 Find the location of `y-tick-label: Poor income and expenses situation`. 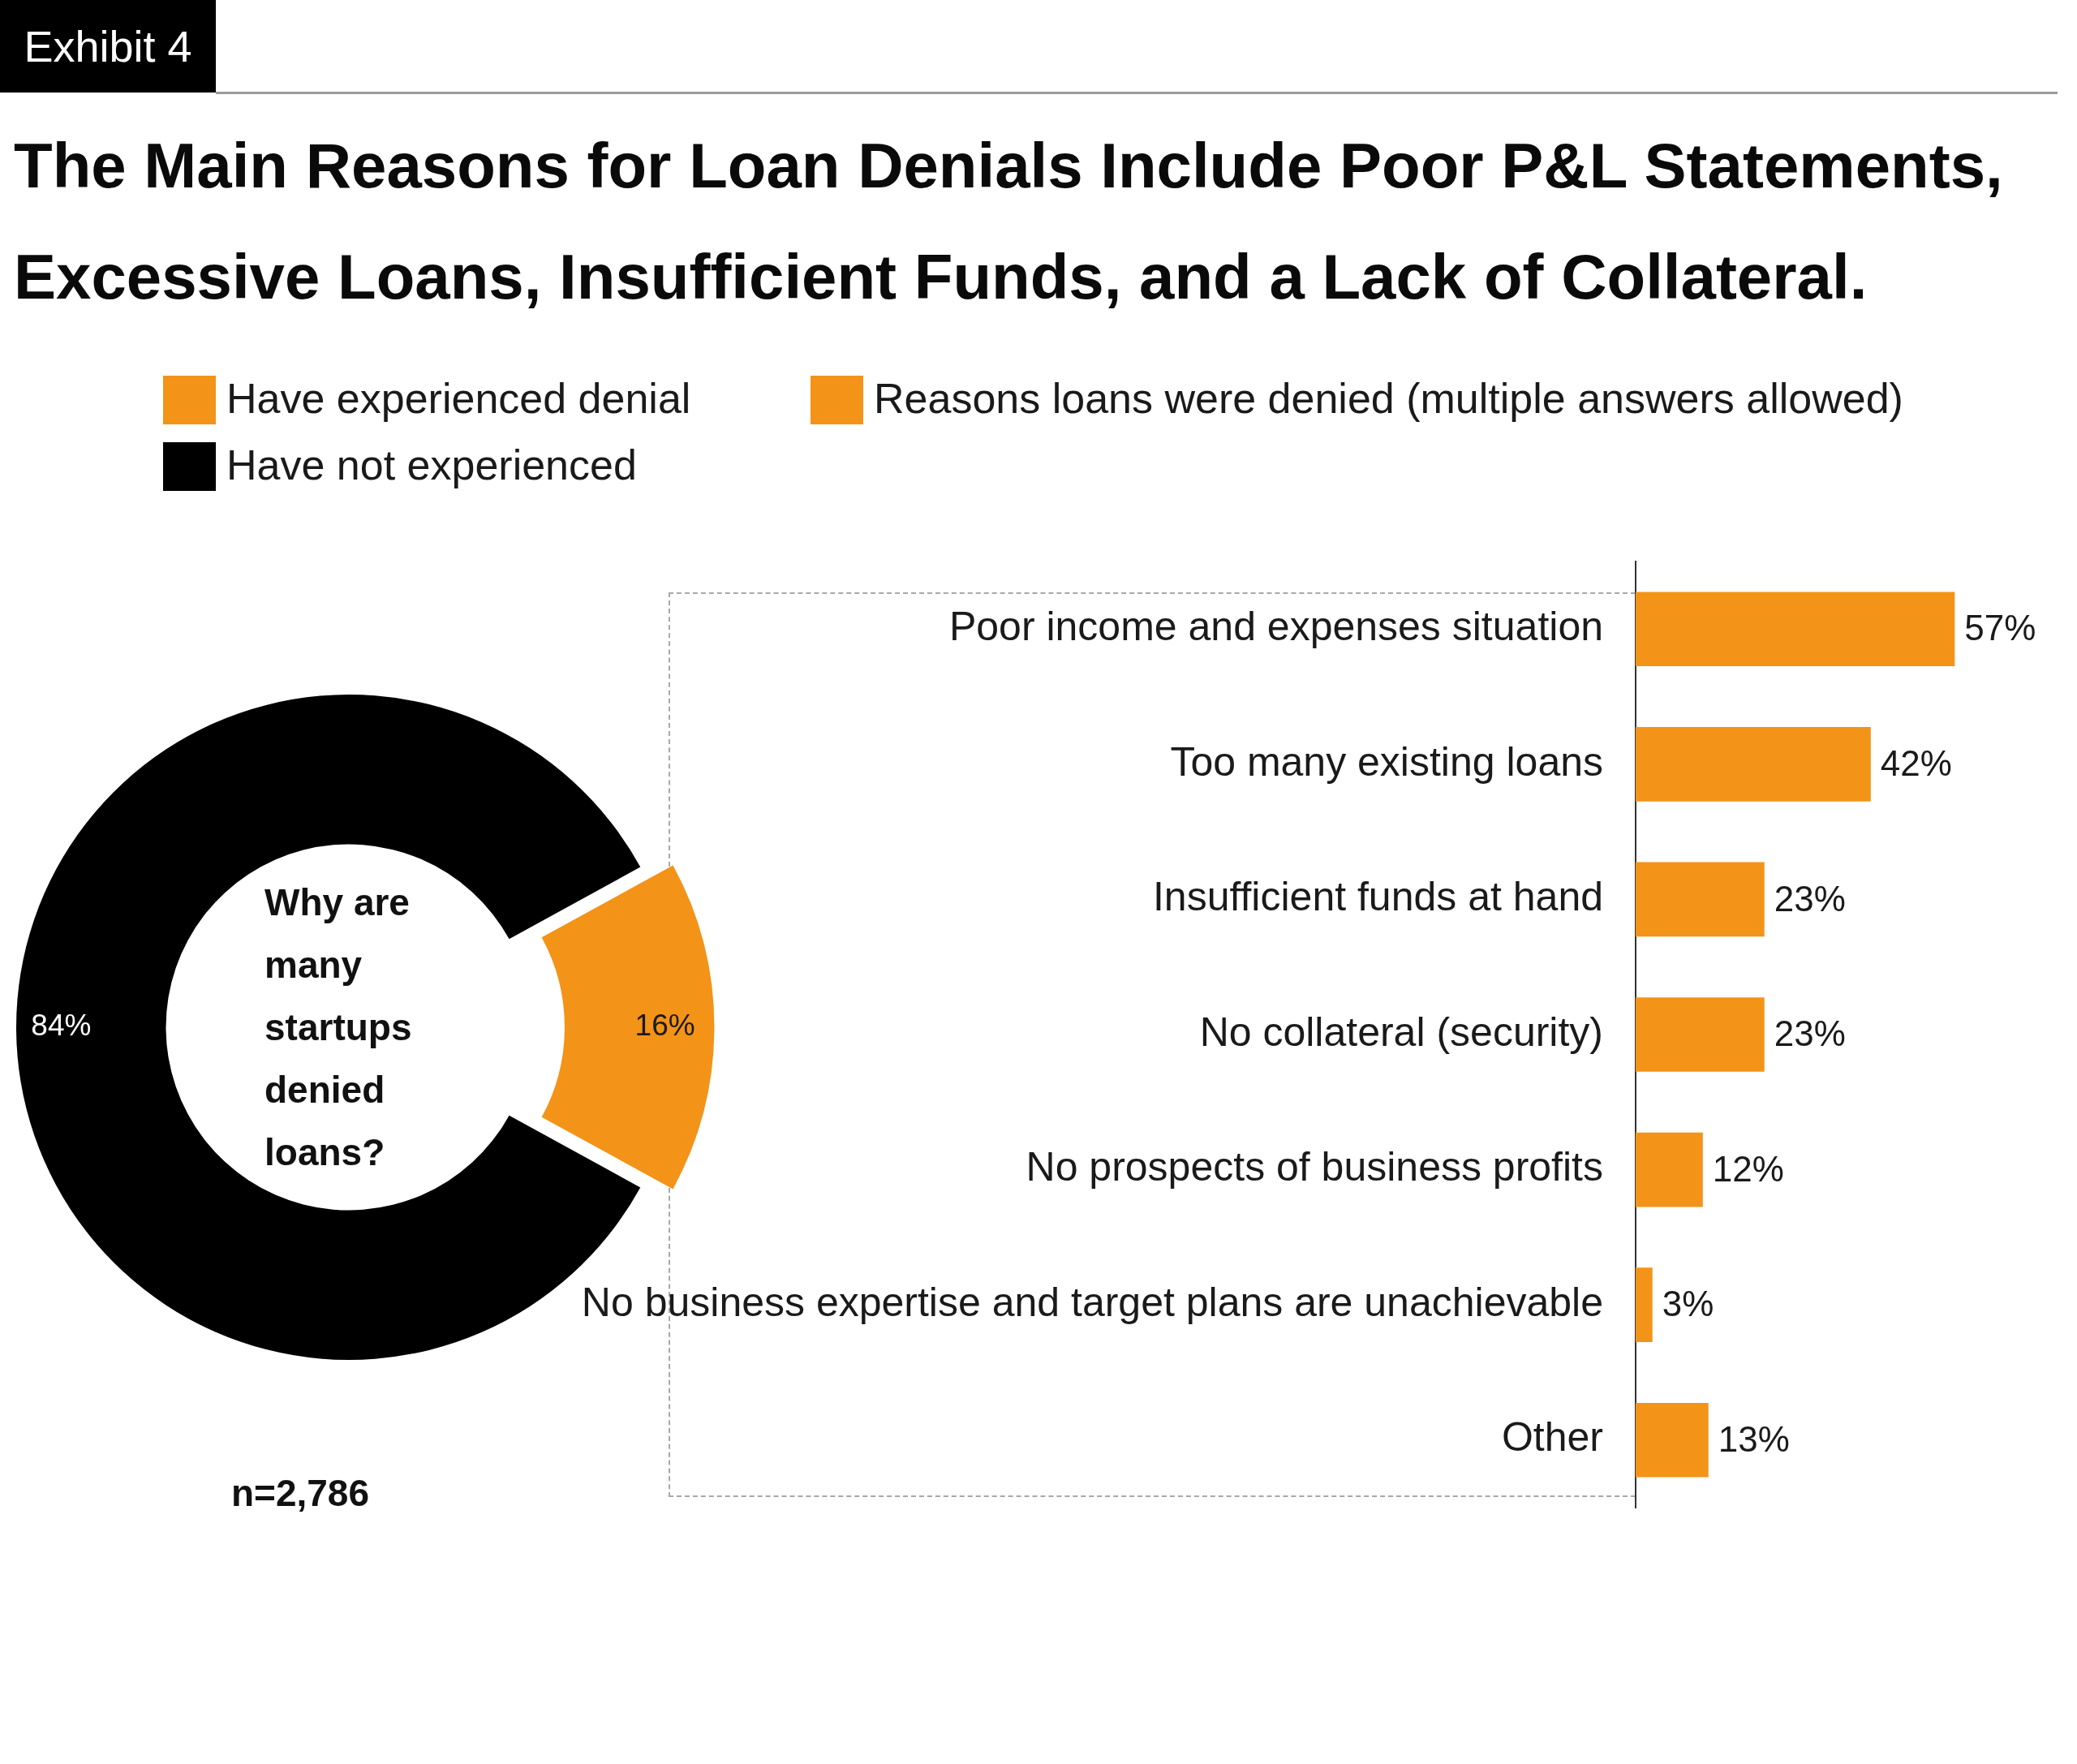

y-tick-label: Poor income and expenses situation is located at coordinates (1275, 627).